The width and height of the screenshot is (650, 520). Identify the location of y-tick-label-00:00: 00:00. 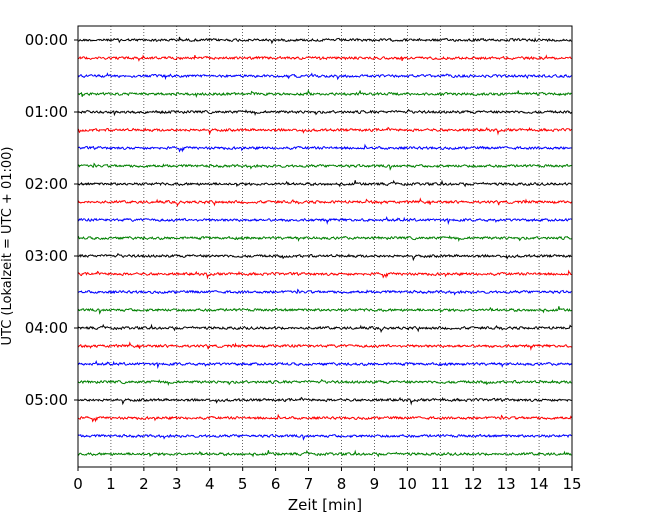
(46, 40).